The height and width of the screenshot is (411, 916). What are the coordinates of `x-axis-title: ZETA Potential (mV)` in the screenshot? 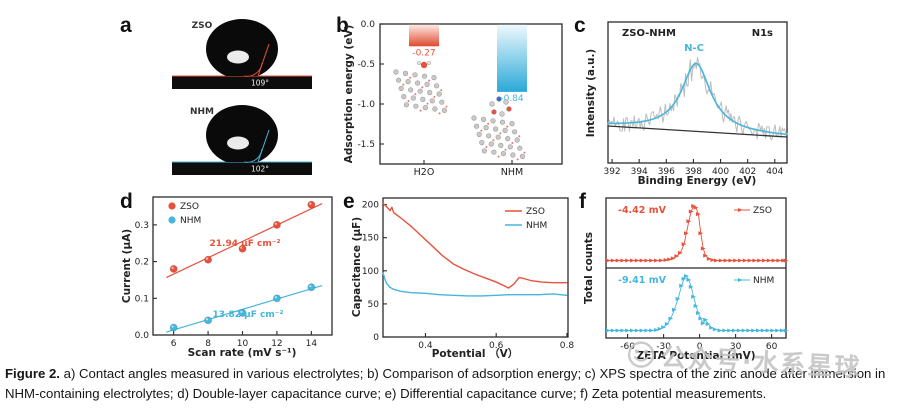 It's located at (695, 356).